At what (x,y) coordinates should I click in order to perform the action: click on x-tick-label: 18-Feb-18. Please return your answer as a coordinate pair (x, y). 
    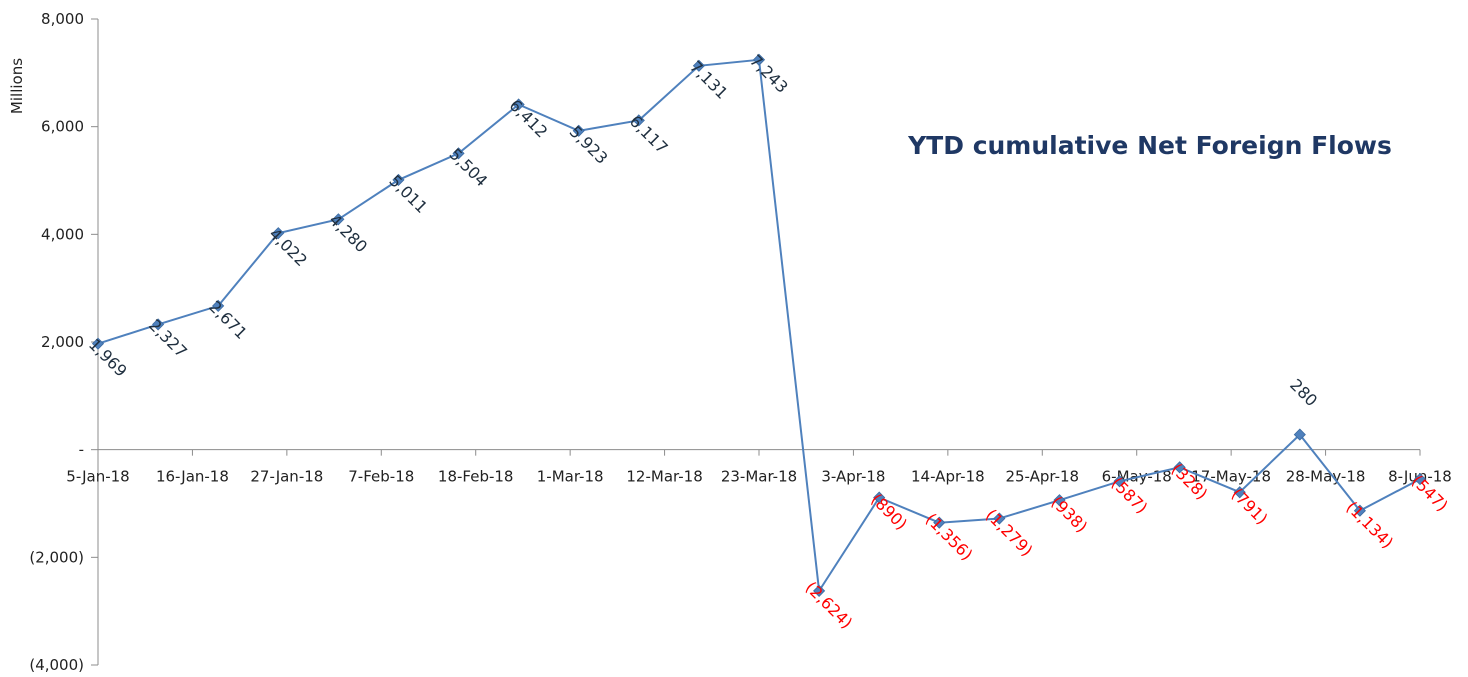
    Looking at the image, I should click on (476, 477).